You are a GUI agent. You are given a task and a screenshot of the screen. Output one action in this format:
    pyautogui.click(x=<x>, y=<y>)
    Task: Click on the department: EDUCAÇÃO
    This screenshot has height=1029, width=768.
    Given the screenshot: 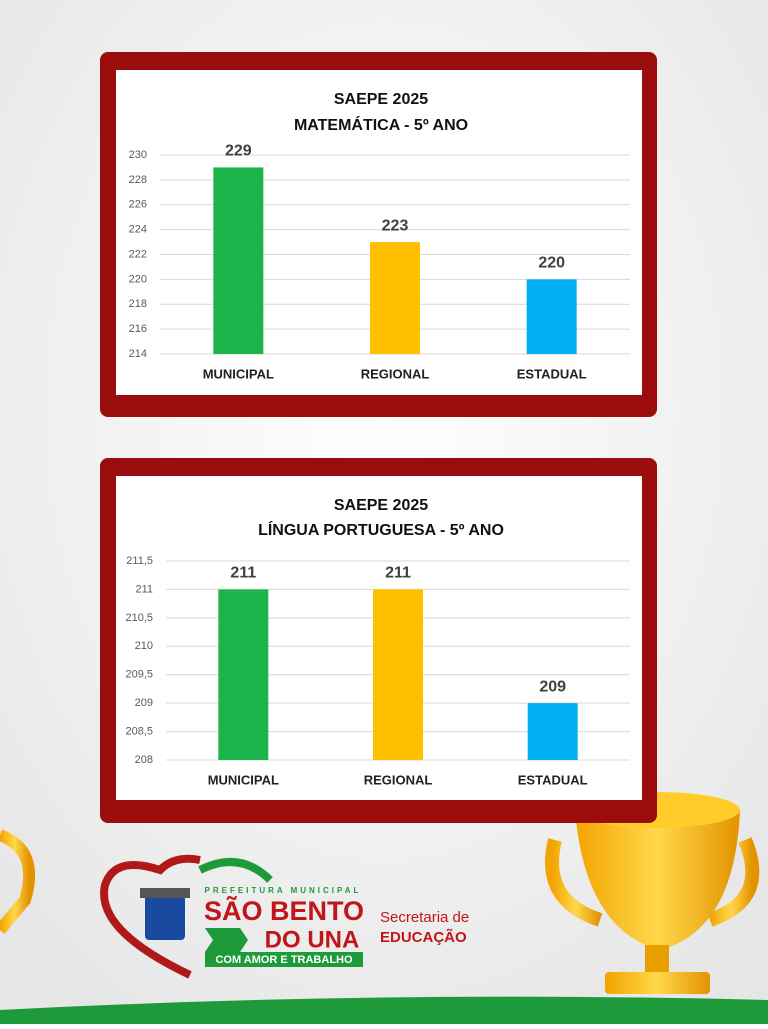 What is the action you would take?
    pyautogui.click(x=423, y=937)
    